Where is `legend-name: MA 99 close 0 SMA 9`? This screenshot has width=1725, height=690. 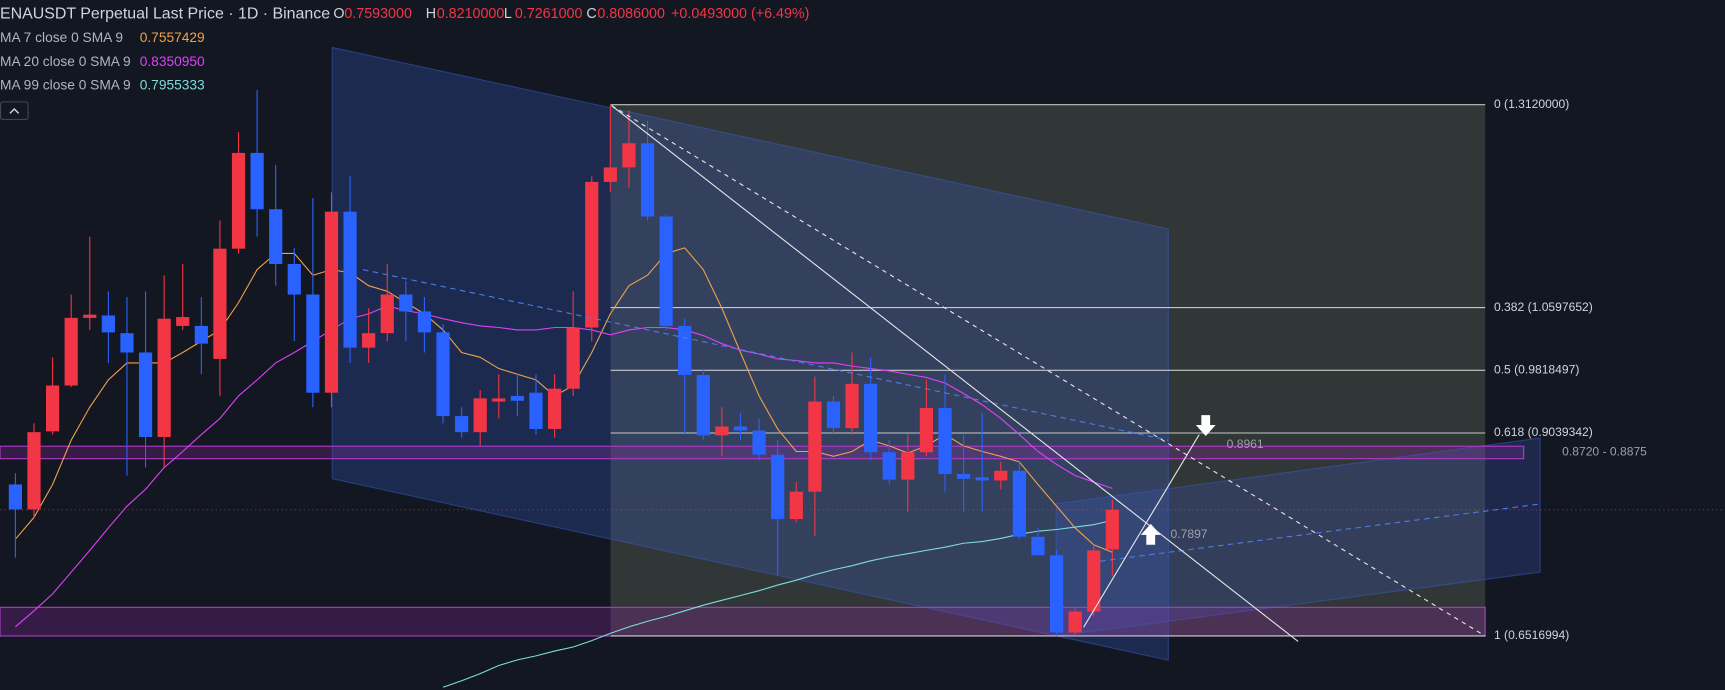 legend-name: MA 99 close 0 SMA 9 is located at coordinates (65, 85).